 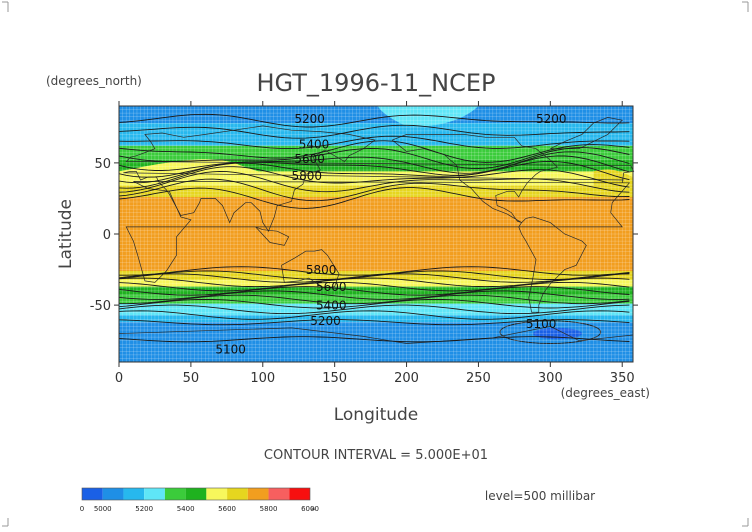 What do you see at coordinates (376, 415) in the screenshot?
I see `x-axis-label: Longitude` at bounding box center [376, 415].